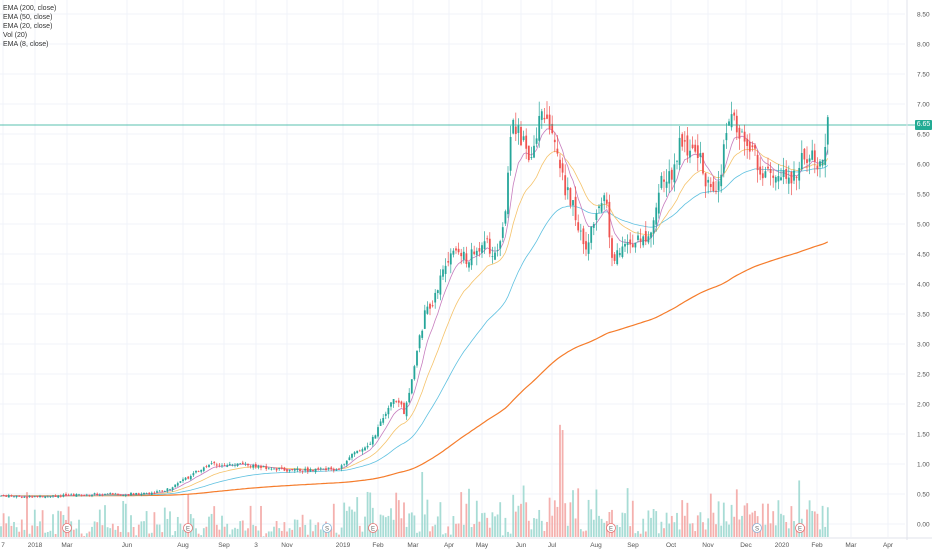 The image size is (932, 550). Describe the element at coordinates (30, 8) in the screenshot. I see `legend-ema200: EMA (200, close)` at that location.